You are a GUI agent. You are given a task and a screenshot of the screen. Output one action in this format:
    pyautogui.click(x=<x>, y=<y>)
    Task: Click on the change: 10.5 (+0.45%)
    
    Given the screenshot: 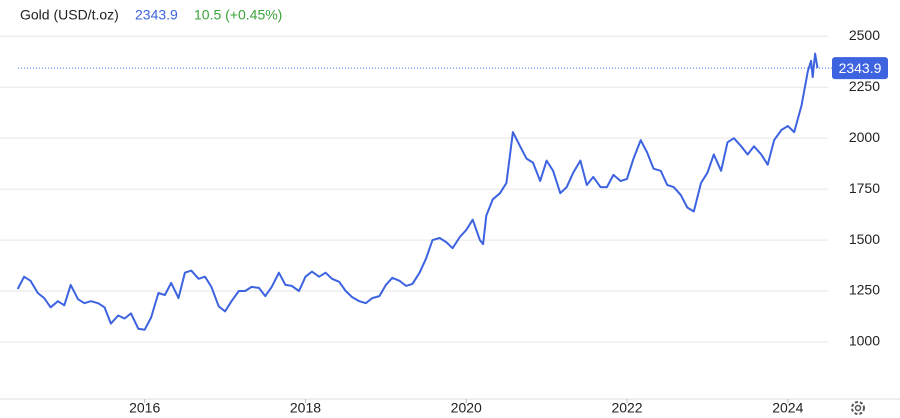 What is the action you would take?
    pyautogui.click(x=238, y=15)
    